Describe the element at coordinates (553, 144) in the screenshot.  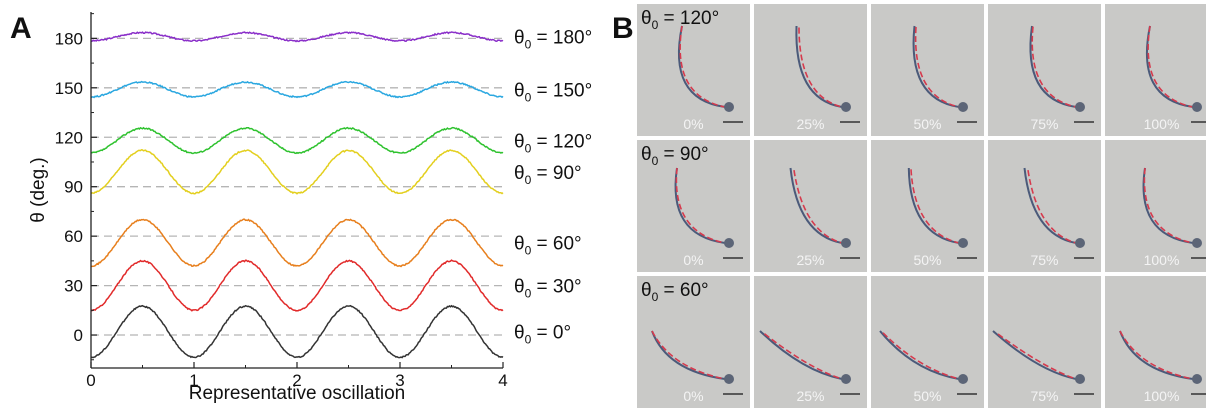
I see `series-label: θ0 = 120°` at that location.